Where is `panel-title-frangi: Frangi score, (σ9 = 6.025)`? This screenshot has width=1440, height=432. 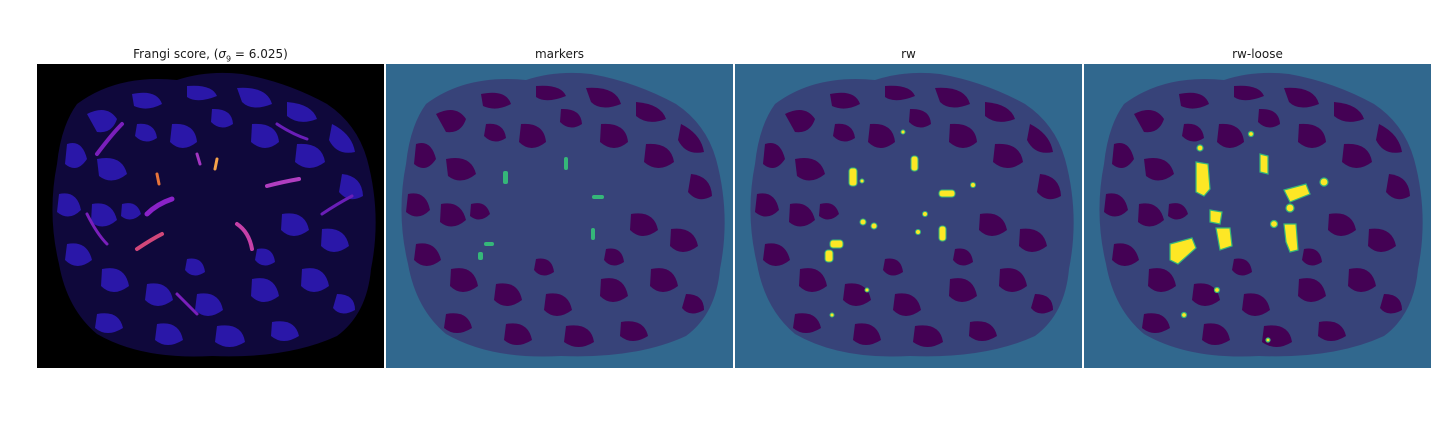
panel-title-frangi: Frangi score, (σ9 = 6.025) is located at coordinates (210, 55).